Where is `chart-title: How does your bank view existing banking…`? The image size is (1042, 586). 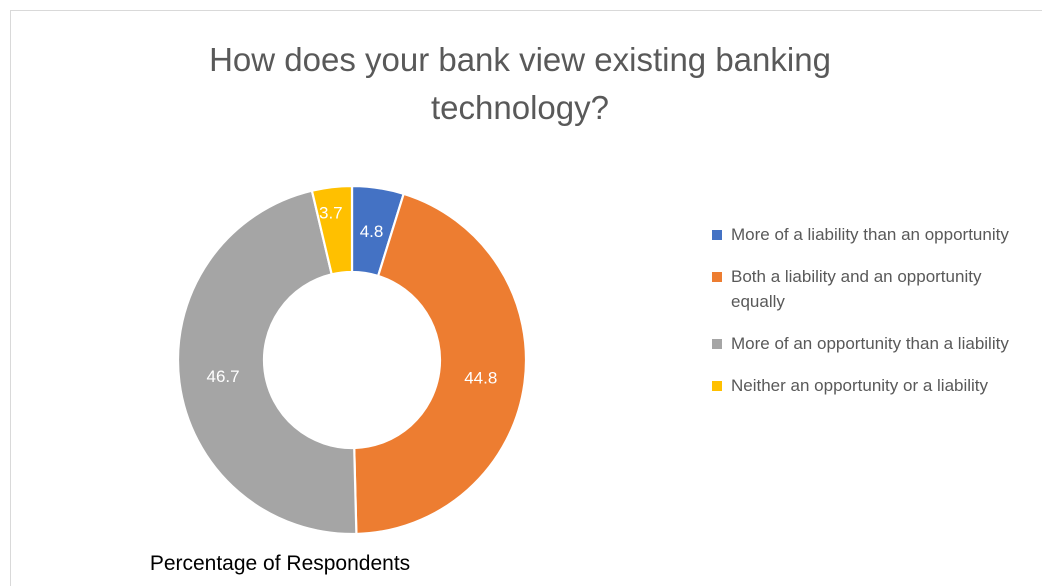
chart-title: How does your bank view existing banking… is located at coordinates (520, 83).